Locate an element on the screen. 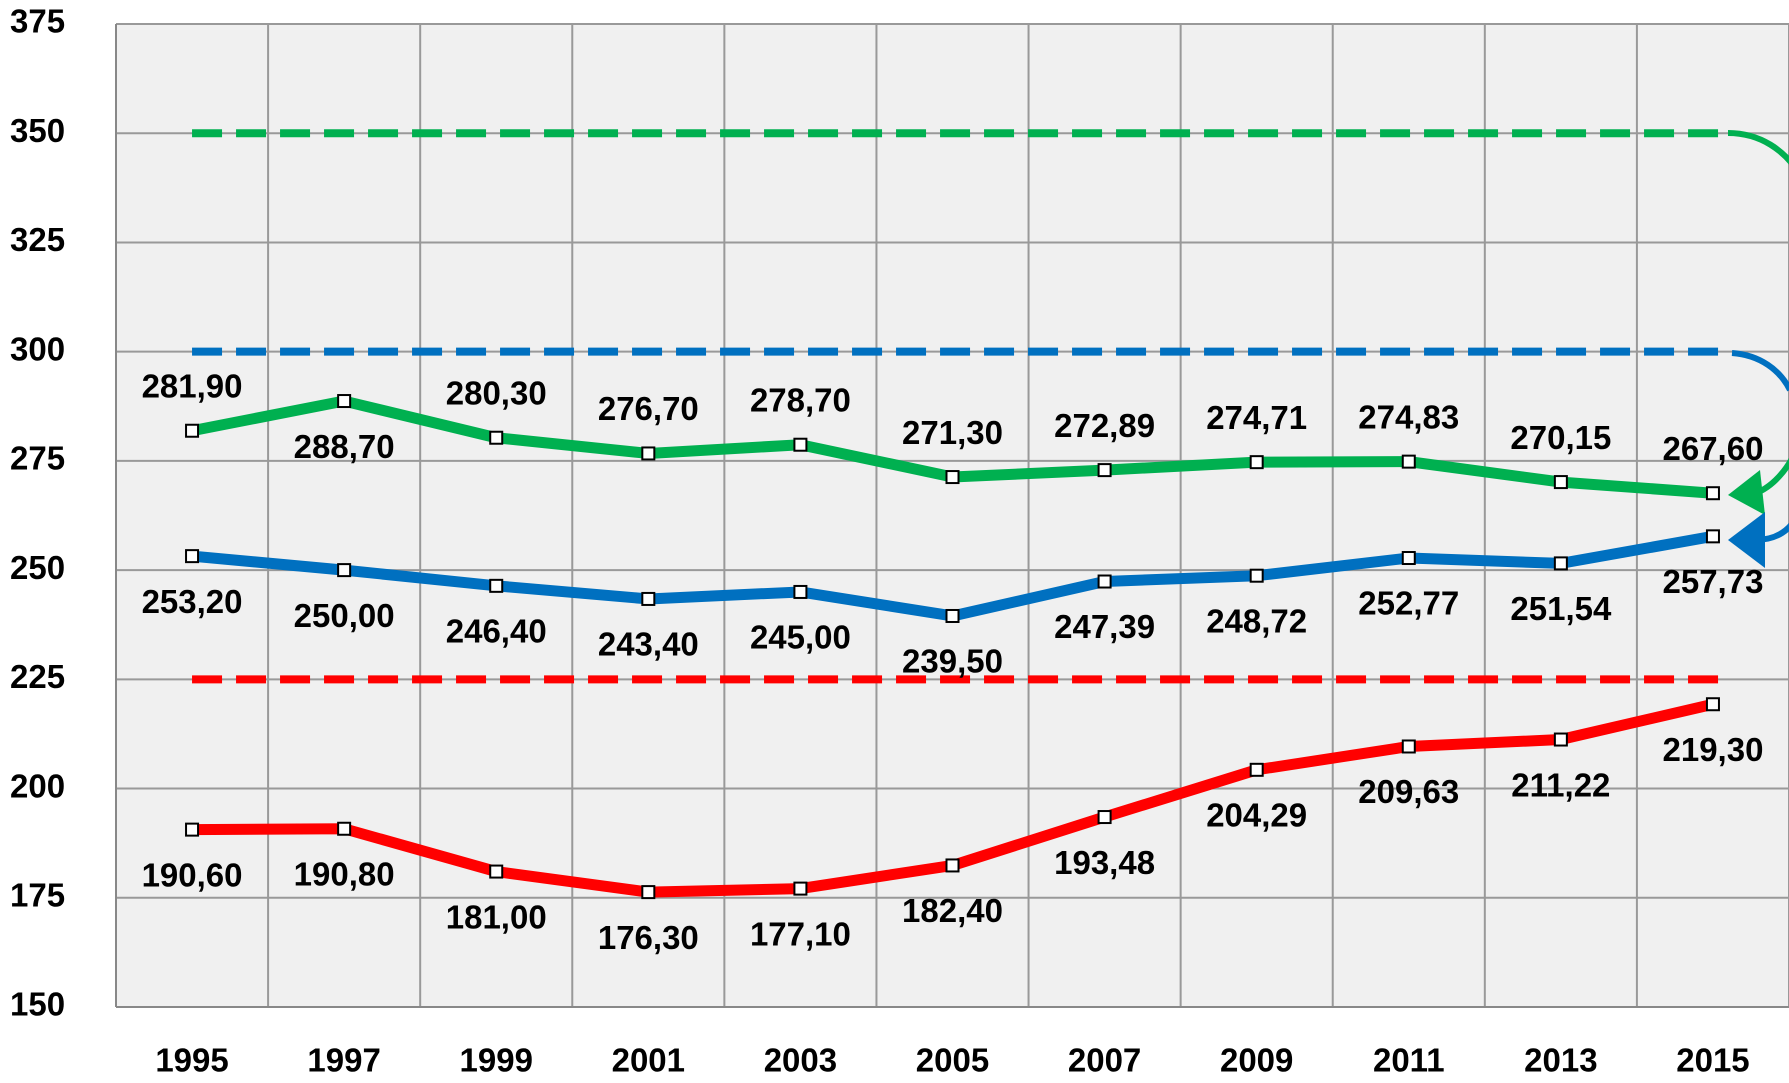 The image size is (1789, 1083). y-tick-label: 325 is located at coordinates (37, 239).